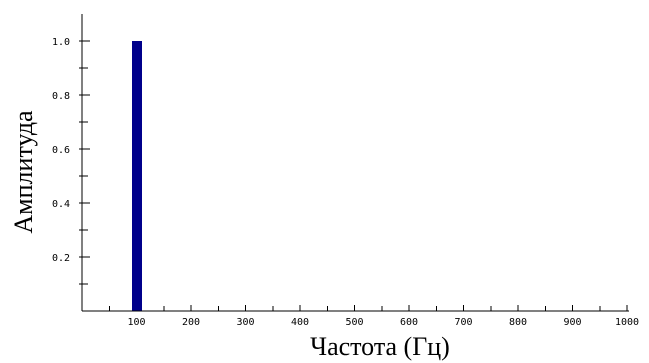  Describe the element at coordinates (61, 42) in the screenshot. I see `y-tick-label: 1.0` at that location.